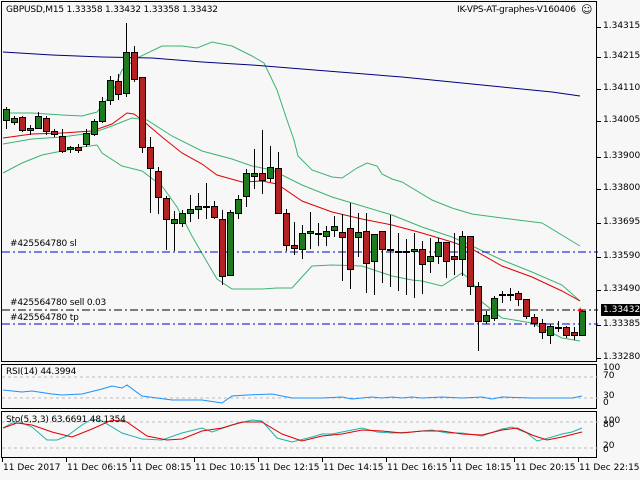  Describe the element at coordinates (58, 303) in the screenshot. I see `sell-line-label: #425564780 sell 0.03` at that location.